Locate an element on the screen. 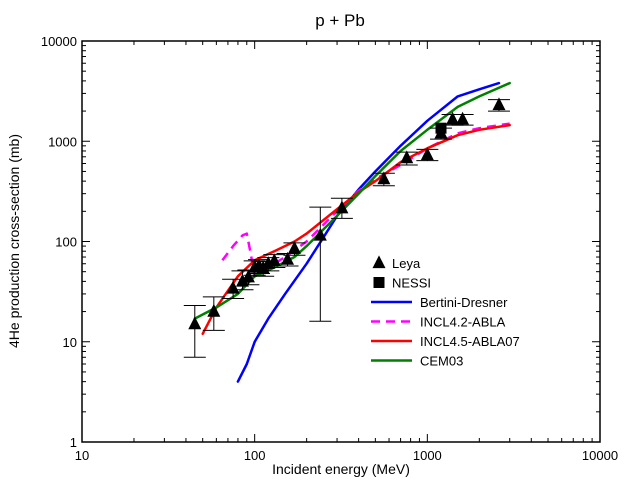  legend-leya-symbol is located at coordinates (379, 262).